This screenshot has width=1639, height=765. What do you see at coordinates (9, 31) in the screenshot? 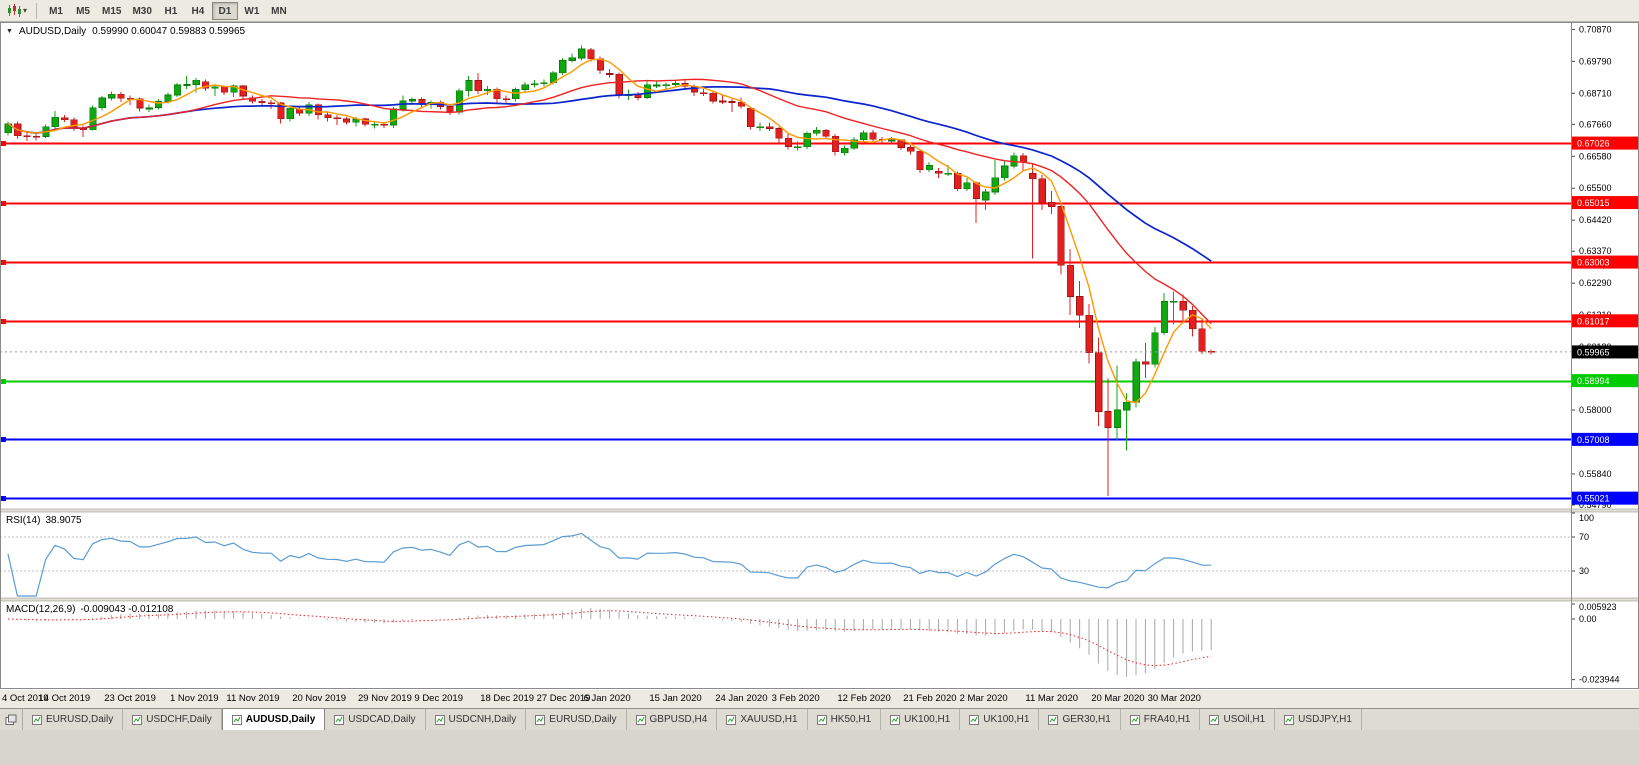
I see `chart-menu-icon: ▼` at bounding box center [9, 31].